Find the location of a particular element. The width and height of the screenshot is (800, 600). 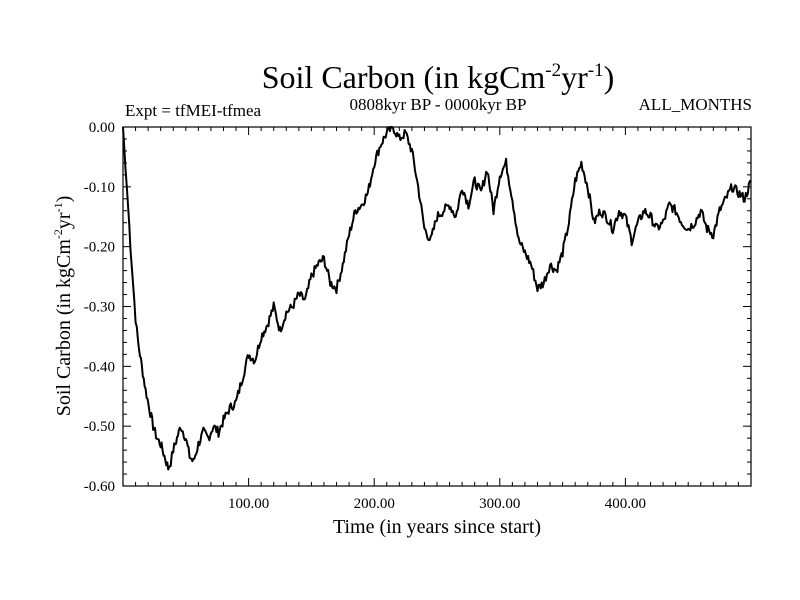

chart-title-exponent-1: -2 is located at coordinates (553, 70).